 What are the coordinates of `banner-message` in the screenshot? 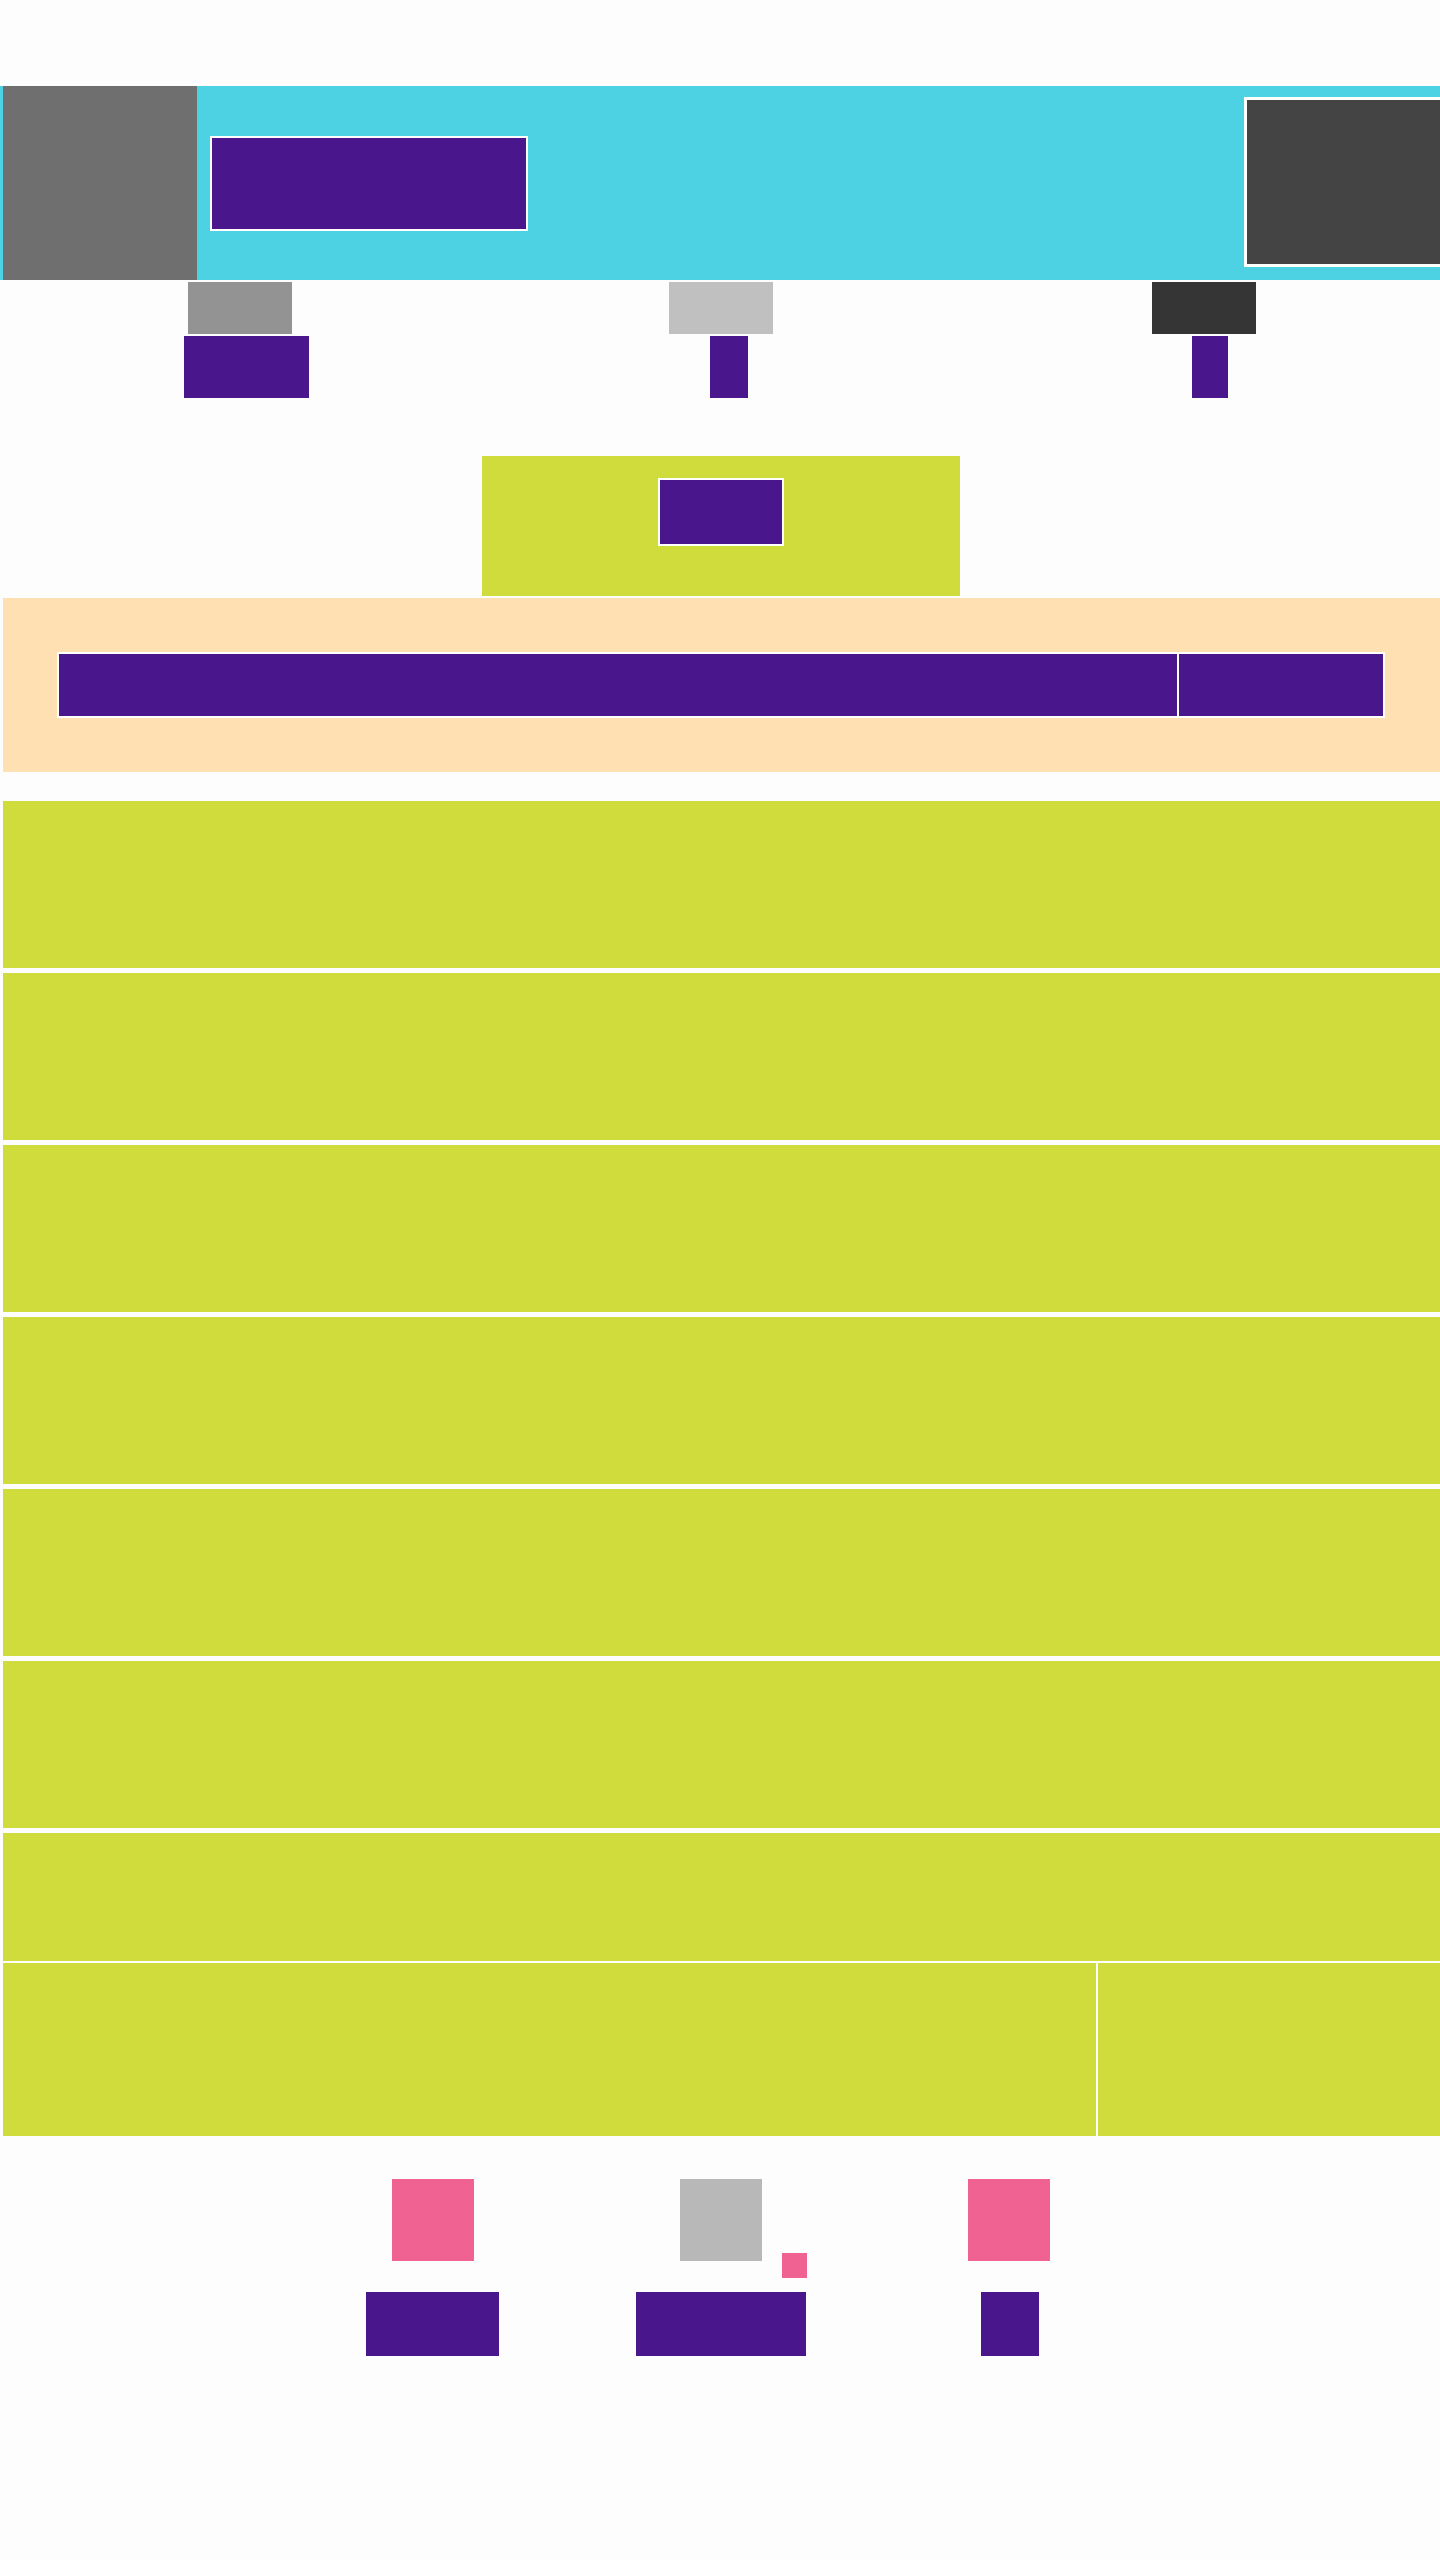 It's located at (618, 685).